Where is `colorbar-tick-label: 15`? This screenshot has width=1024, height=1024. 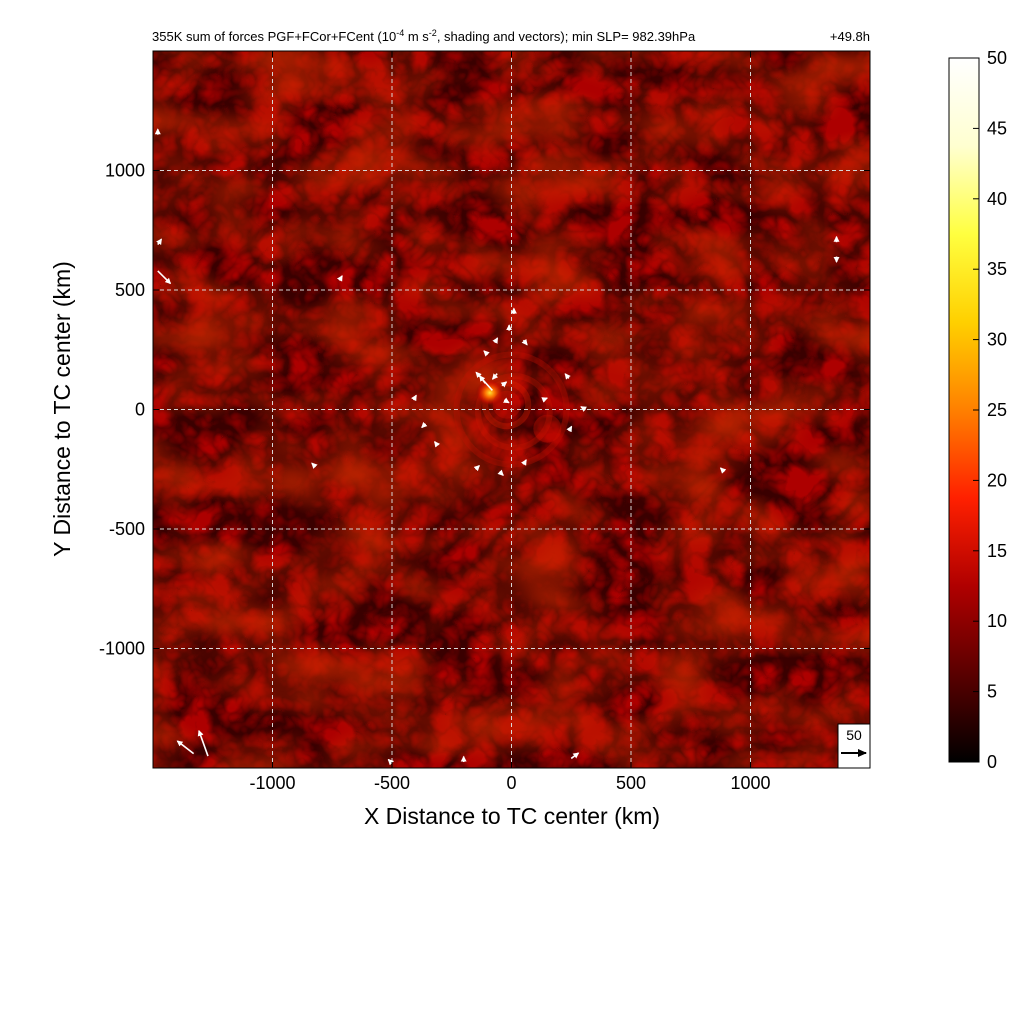 colorbar-tick-label: 15 is located at coordinates (997, 551).